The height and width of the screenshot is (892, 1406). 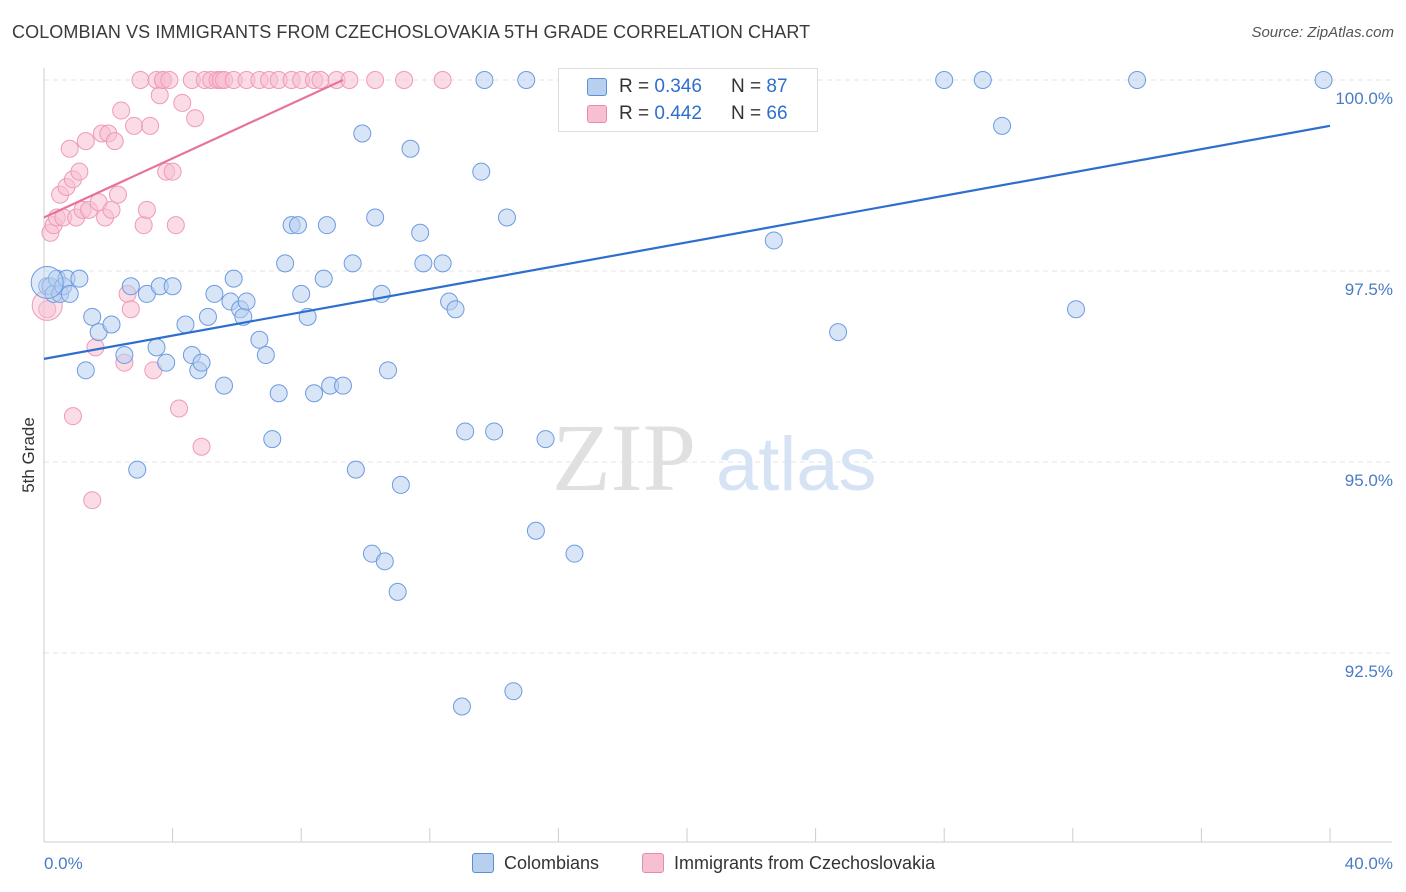 I want to click on bottom-legend-swatch-pink, so click(x=653, y=863).